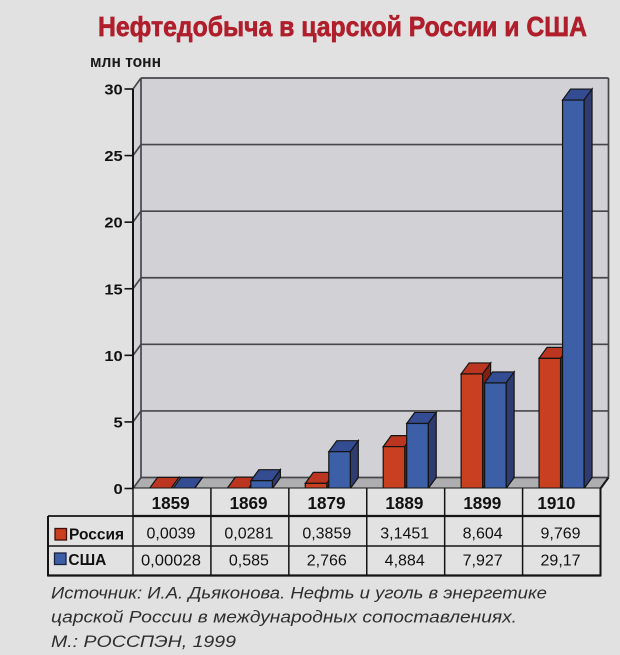  Describe the element at coordinates (249, 503) in the screenshot. I see `svg-text: 1869` at that location.